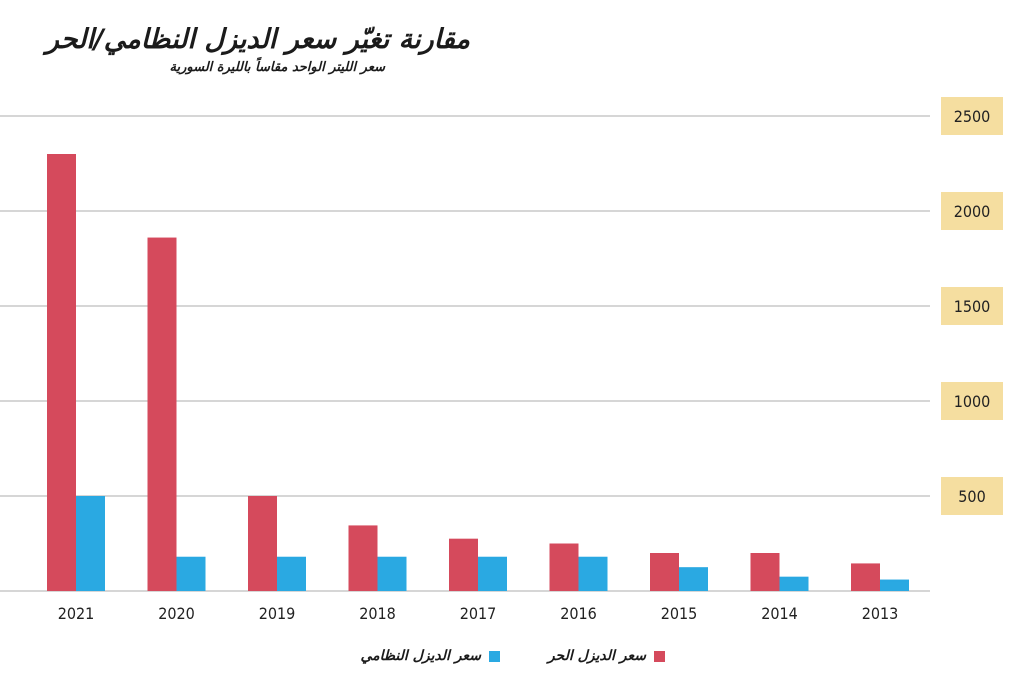 This screenshot has width=1024, height=689. I want to click on y-axis: 500 1000 1500 2000 2500, so click(972, 306).